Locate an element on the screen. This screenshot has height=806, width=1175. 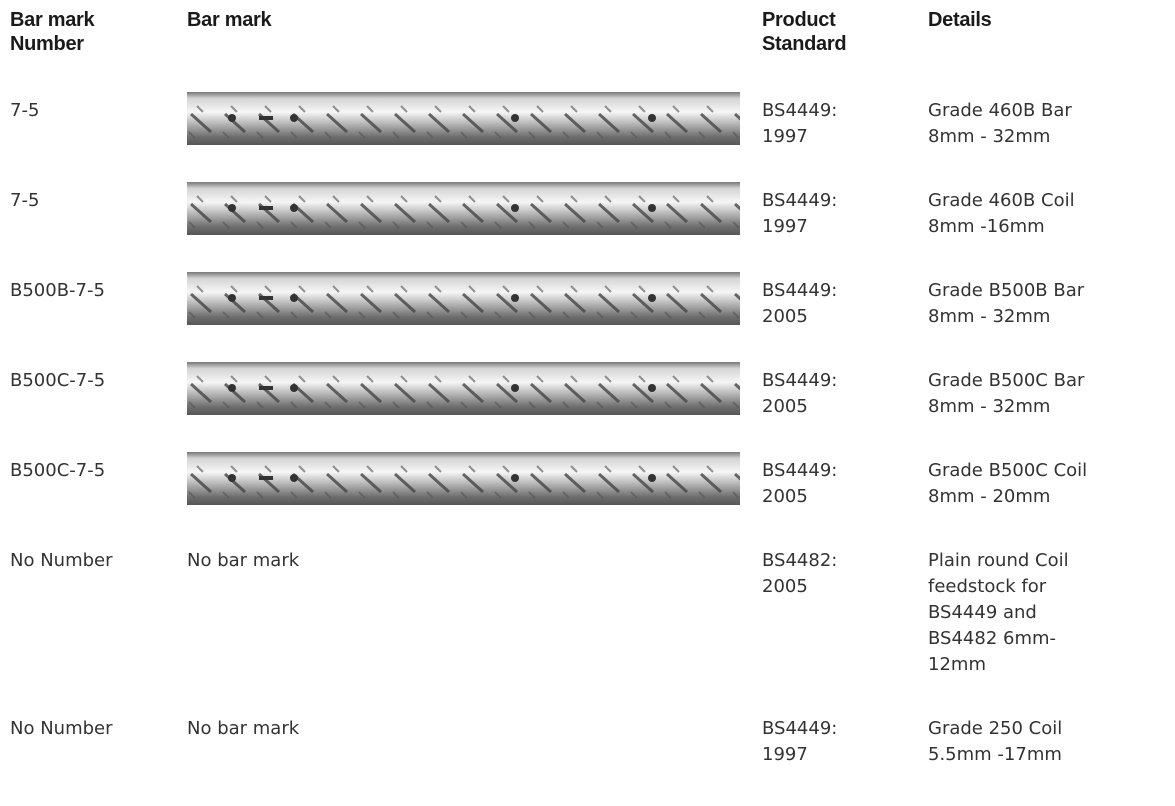
details-line: 5.5mm -17mm is located at coordinates (995, 754).